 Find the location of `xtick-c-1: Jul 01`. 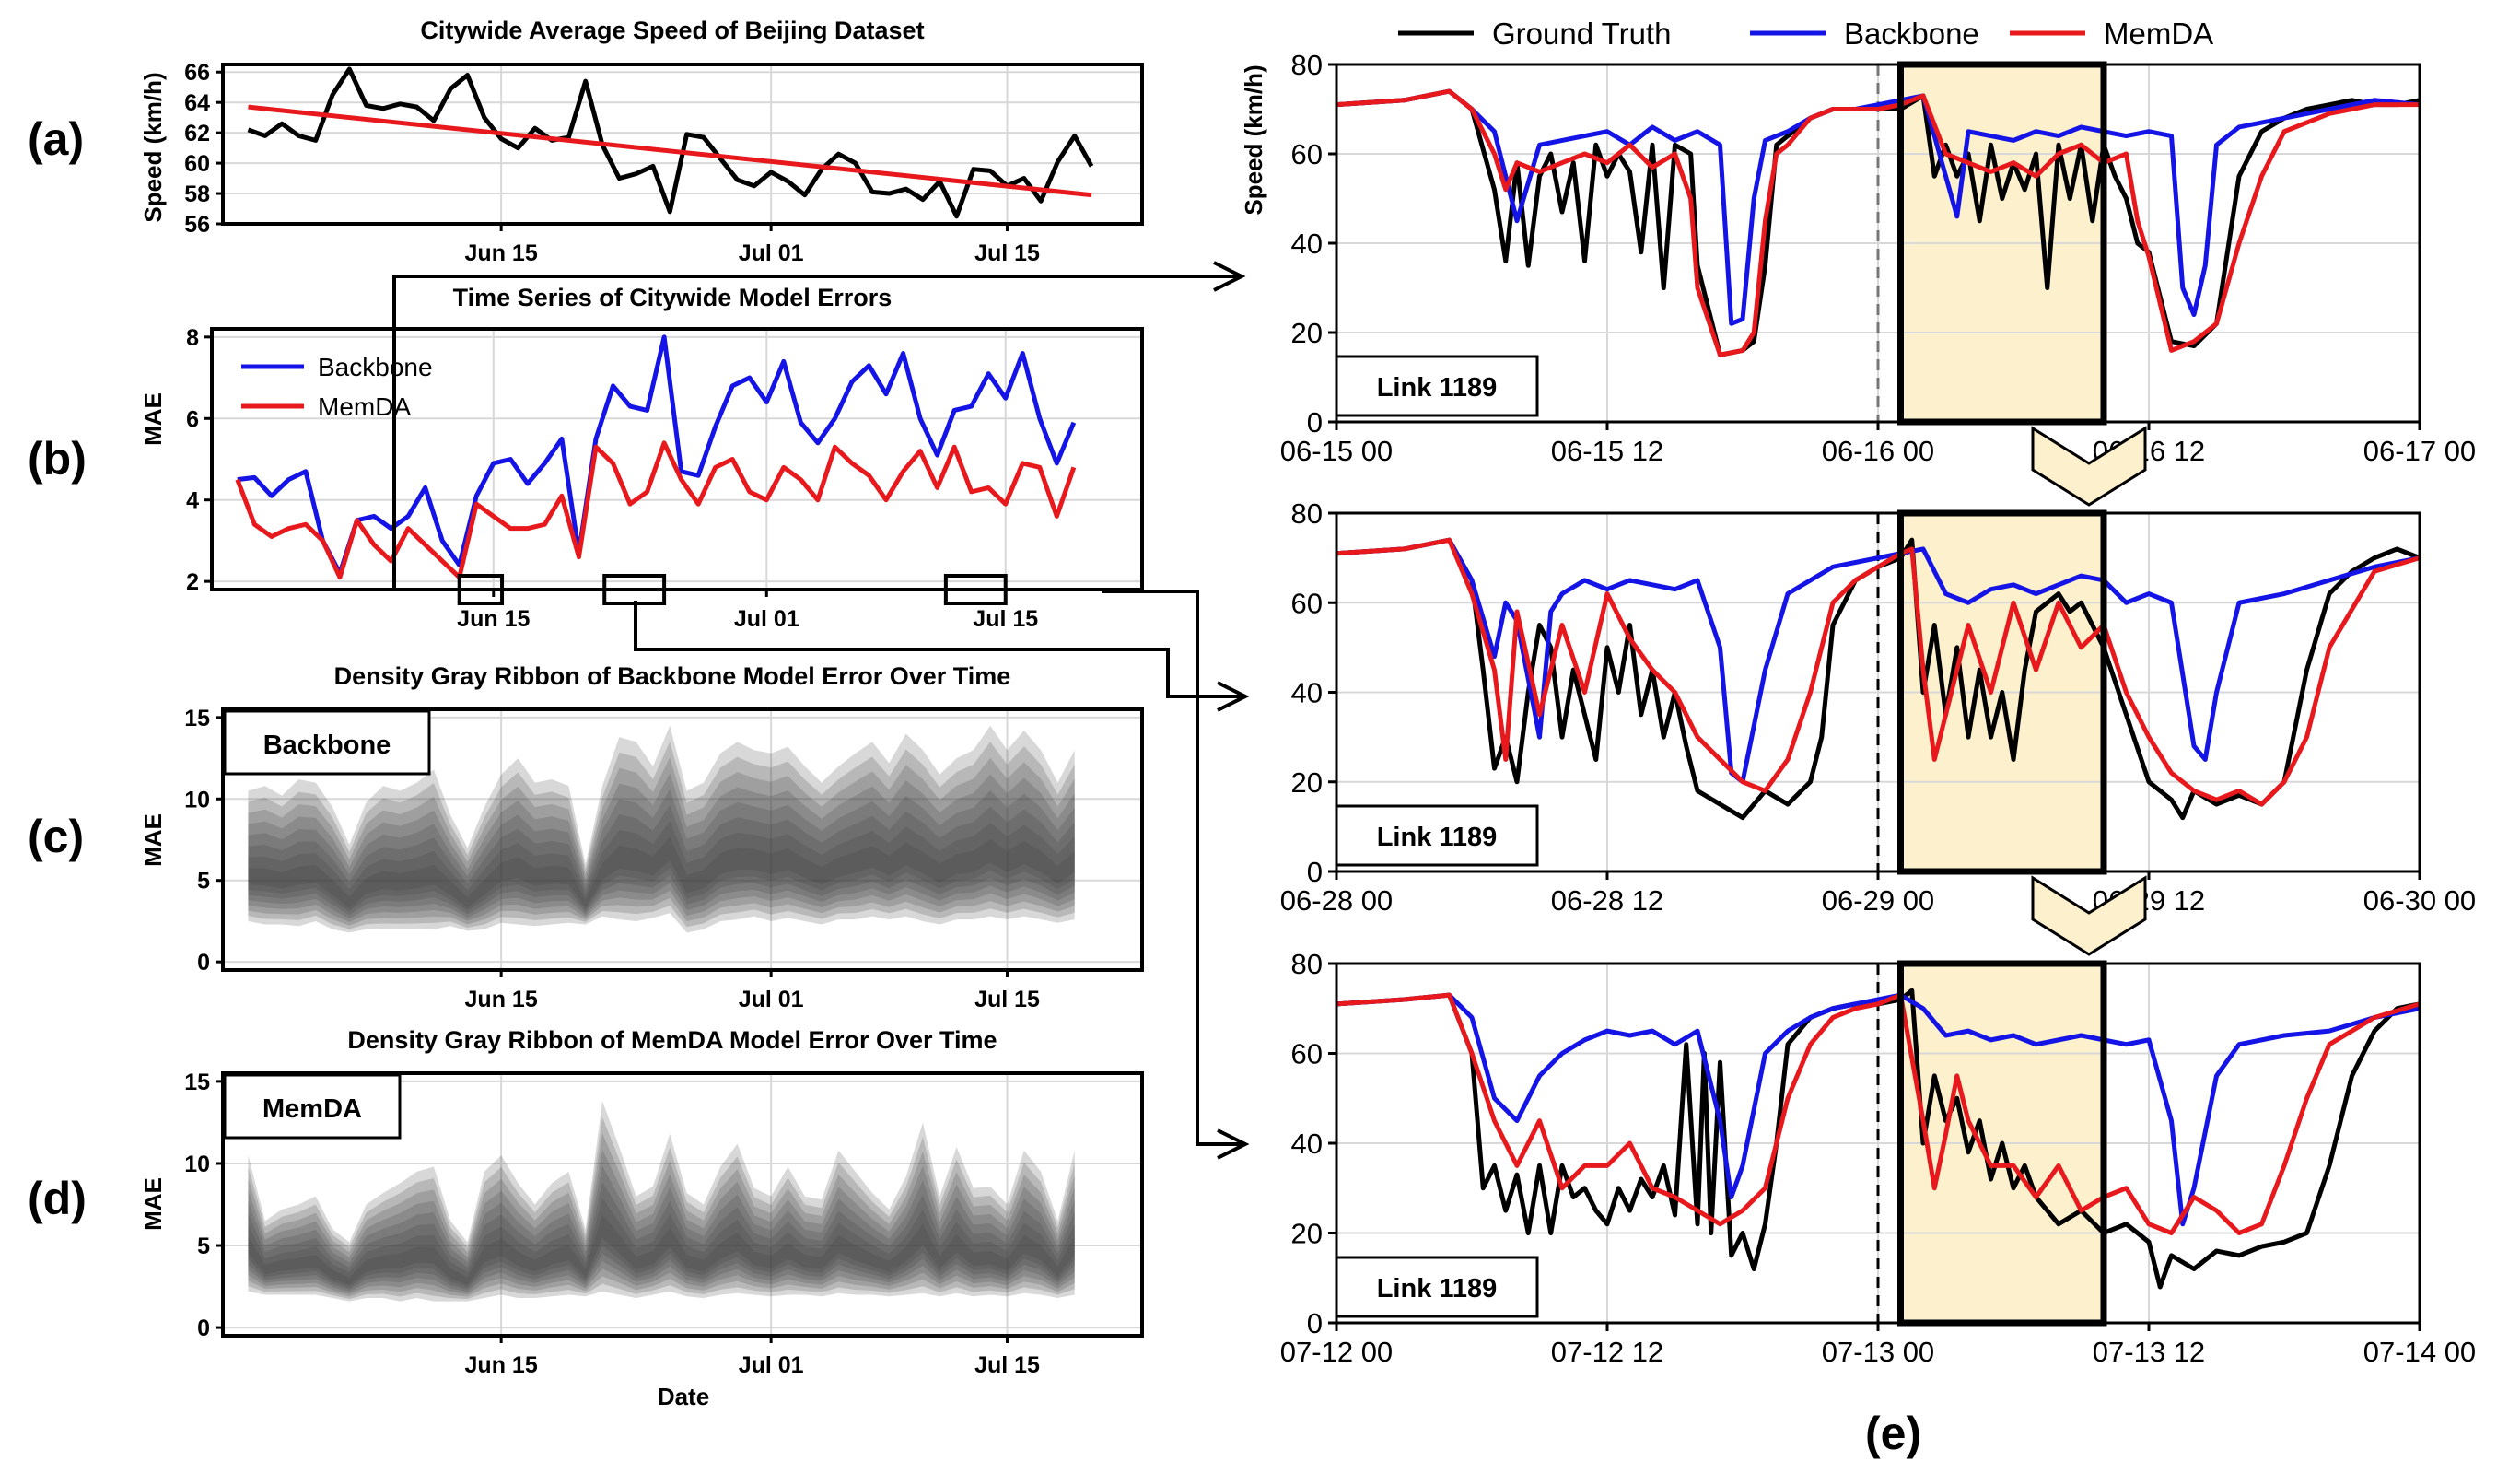

xtick-c-1: Jul 01 is located at coordinates (771, 999).